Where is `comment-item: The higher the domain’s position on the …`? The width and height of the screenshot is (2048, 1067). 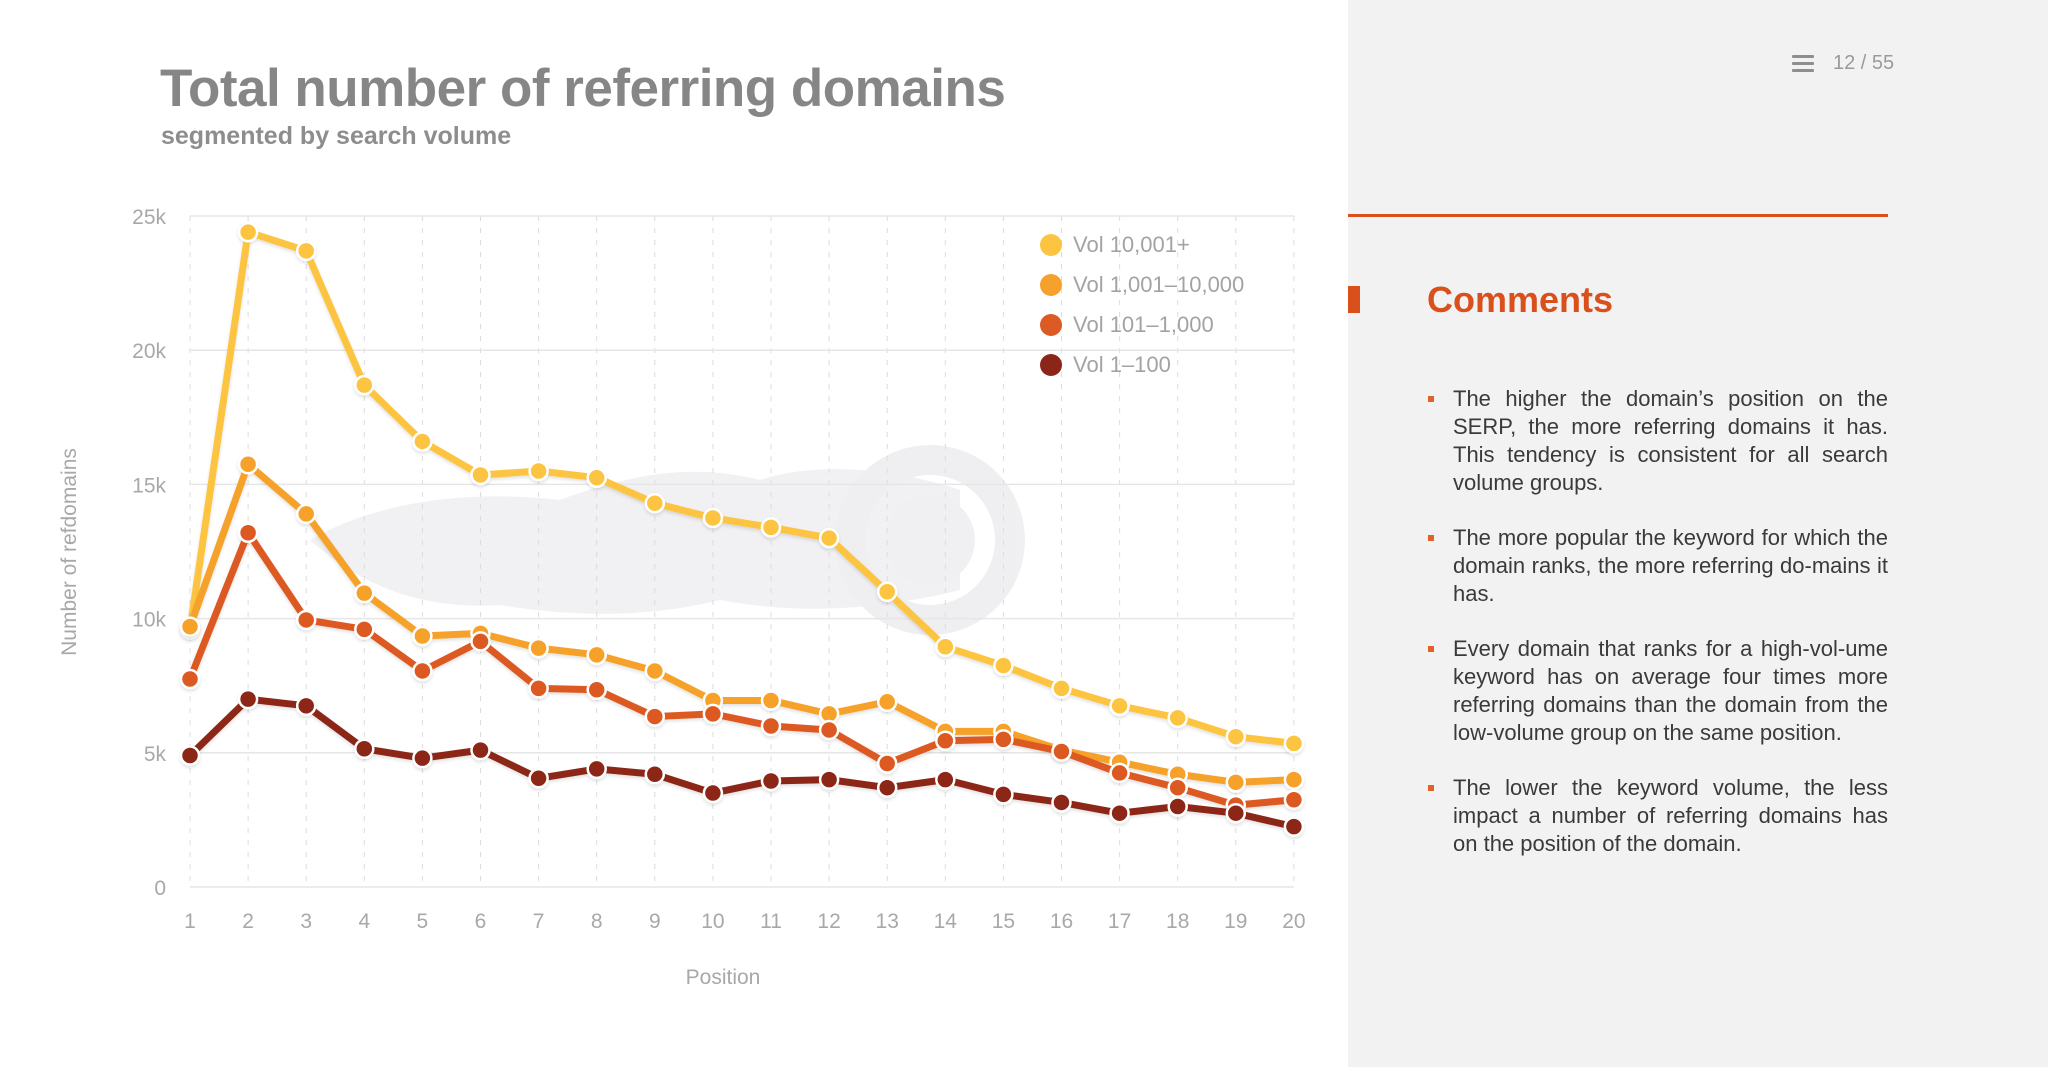
comment-item: The higher the domain’s position on the … is located at coordinates (1658, 441).